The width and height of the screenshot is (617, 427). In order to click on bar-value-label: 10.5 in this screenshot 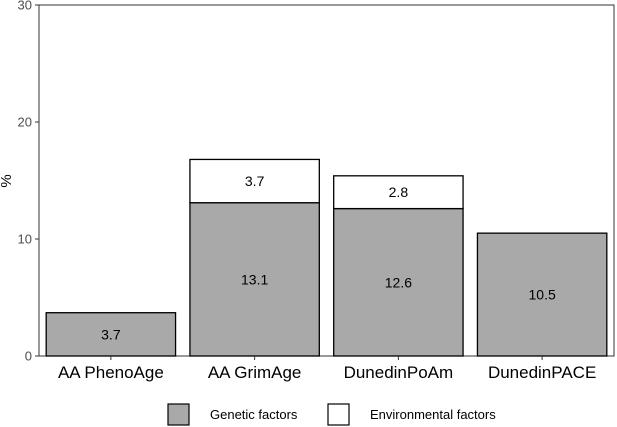, I will do `click(542, 295)`.